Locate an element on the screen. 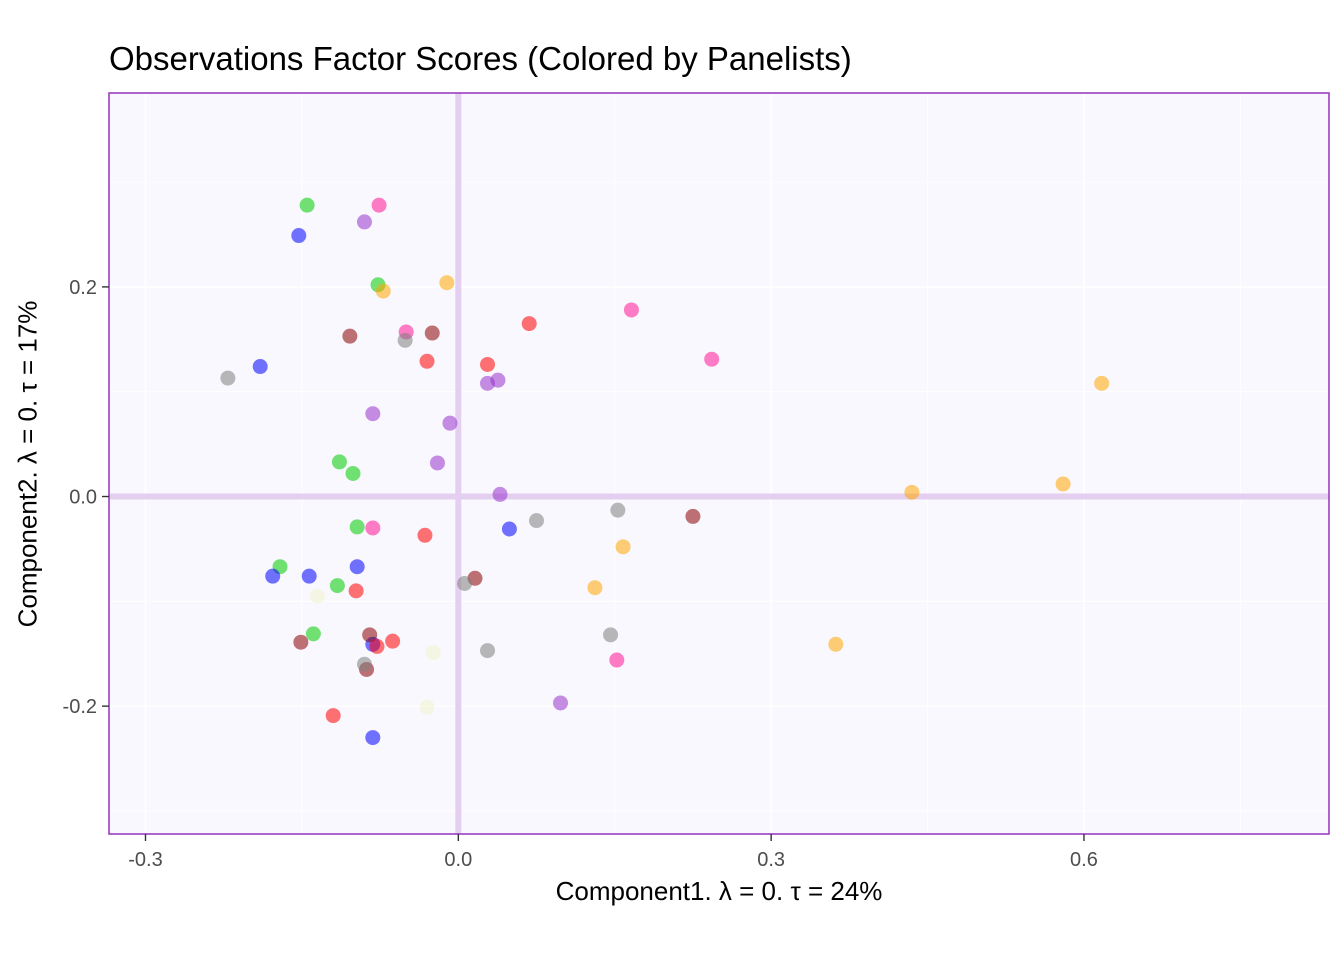 Image resolution: width=1344 pixels, height=960 pixels. y-axis: -0.2 0.0 0.2 is located at coordinates (86, 497).